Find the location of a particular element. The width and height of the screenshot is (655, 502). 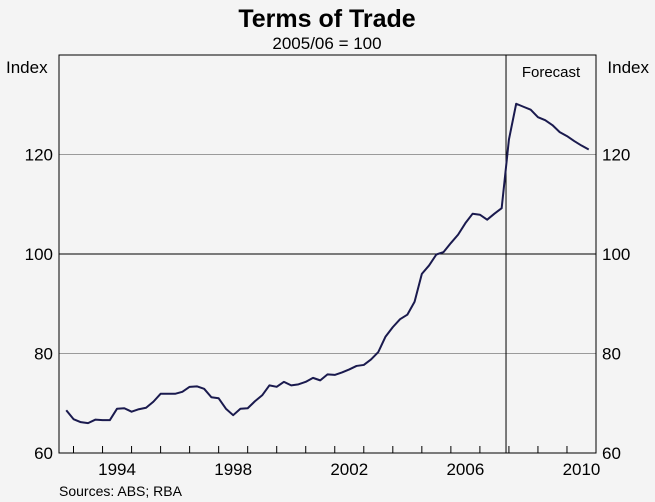

y-tick-label-right-120: 120 is located at coordinates (616, 155).